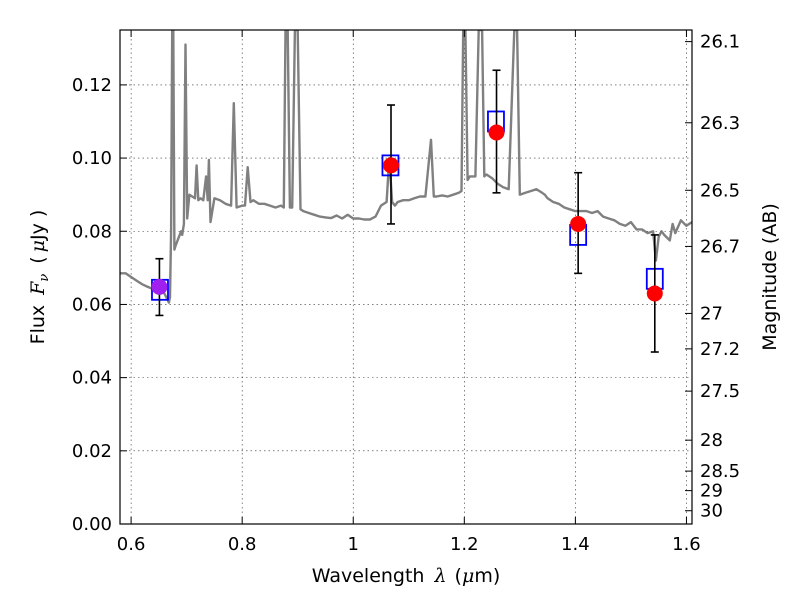 Image resolution: width=800 pixels, height=600 pixels. What do you see at coordinates (242, 544) in the screenshot?
I see `x-tick-label: 0.8` at bounding box center [242, 544].